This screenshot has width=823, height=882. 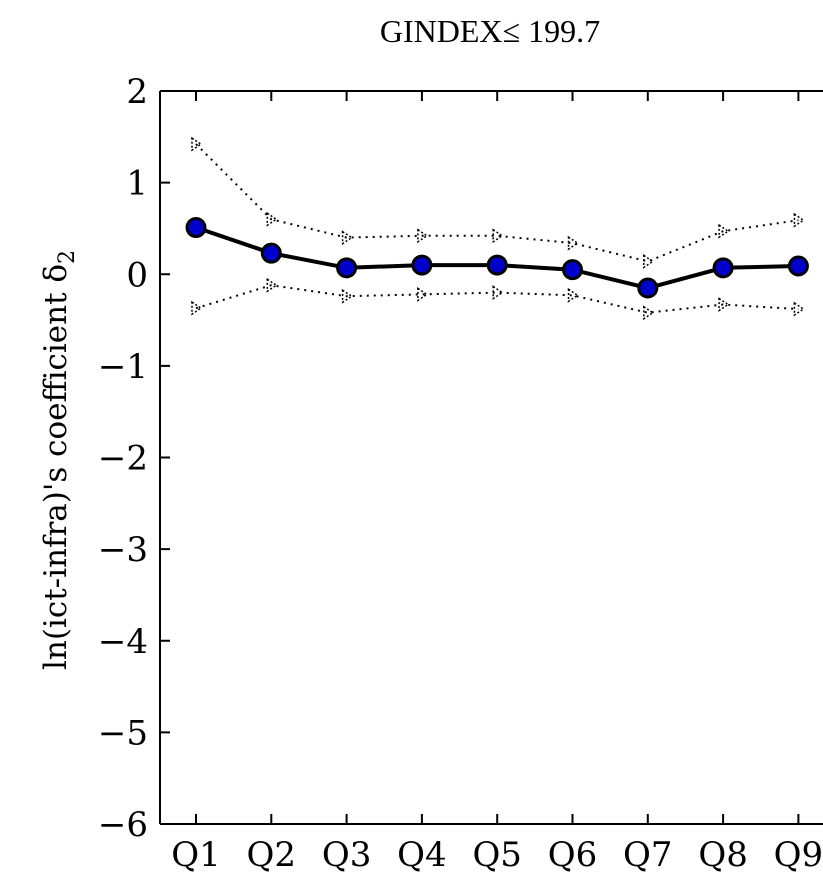 What do you see at coordinates (272, 855) in the screenshot?
I see `x-tick-label: Q2` at bounding box center [272, 855].